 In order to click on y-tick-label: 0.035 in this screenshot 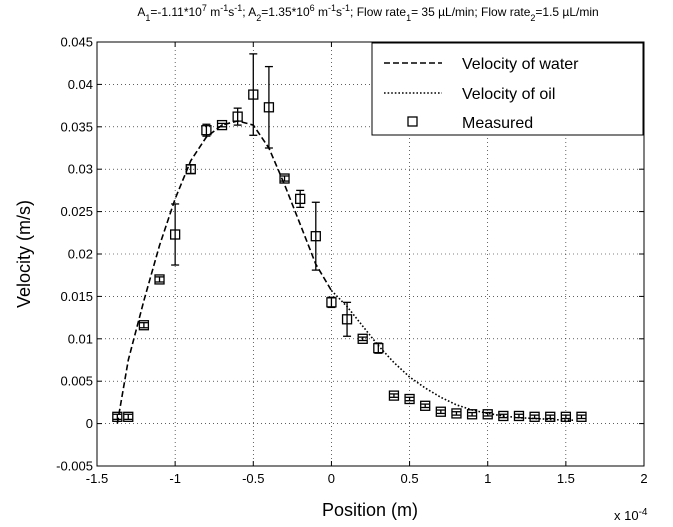, I will do `click(76, 126)`.